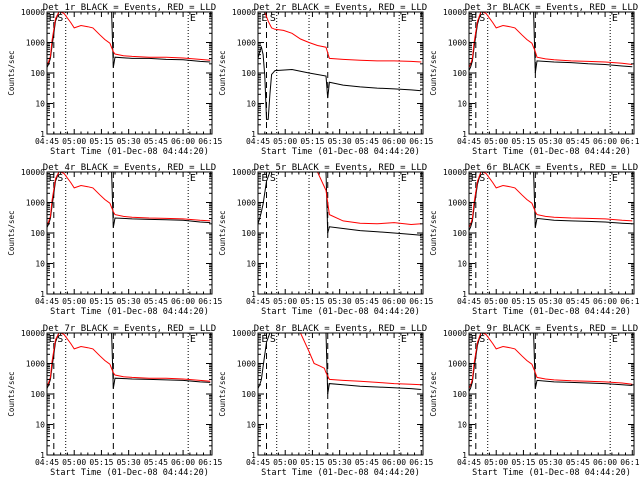 The image size is (640, 480). Describe the element at coordinates (551, 168) in the screenshot. I see `panel-title: Det 6r BLACK = Events, RED = LLD` at that location.